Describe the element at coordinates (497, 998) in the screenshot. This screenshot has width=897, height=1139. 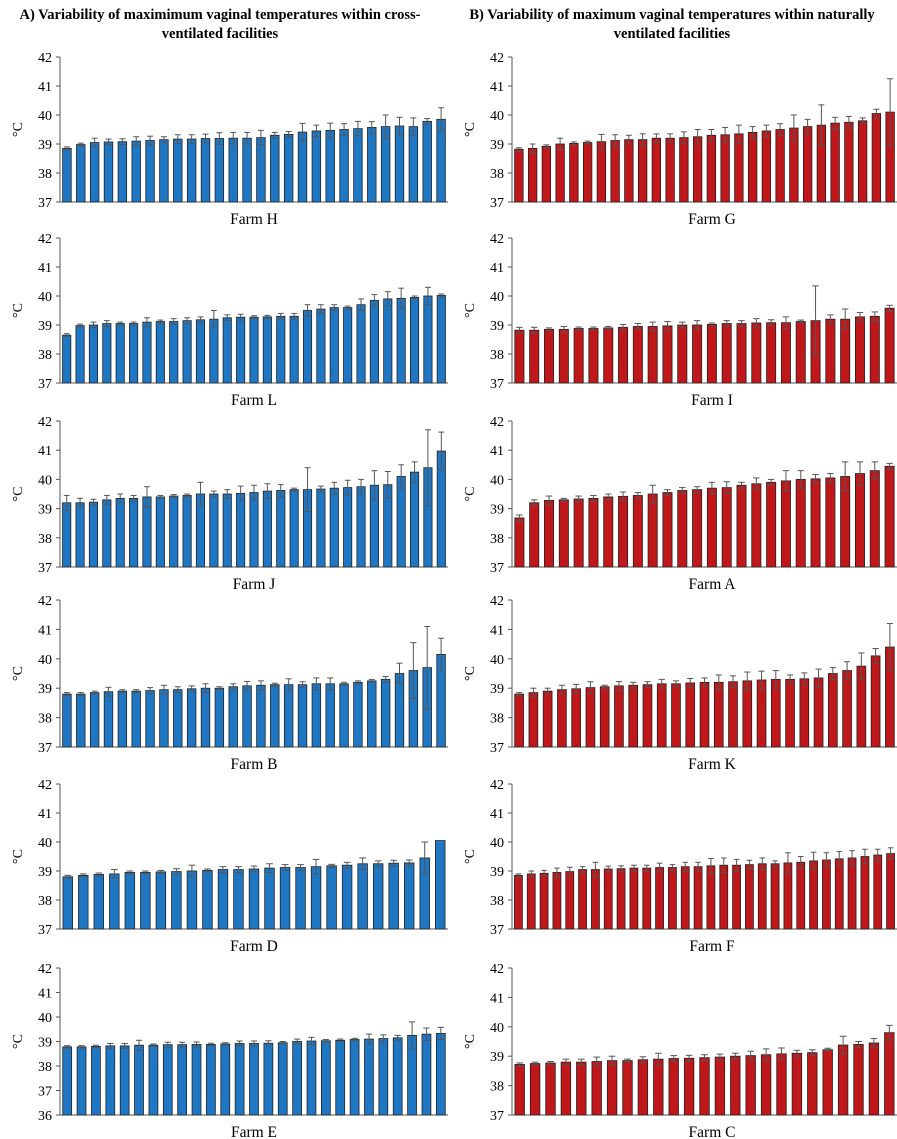
I see `y-tick-label: 41` at that location.